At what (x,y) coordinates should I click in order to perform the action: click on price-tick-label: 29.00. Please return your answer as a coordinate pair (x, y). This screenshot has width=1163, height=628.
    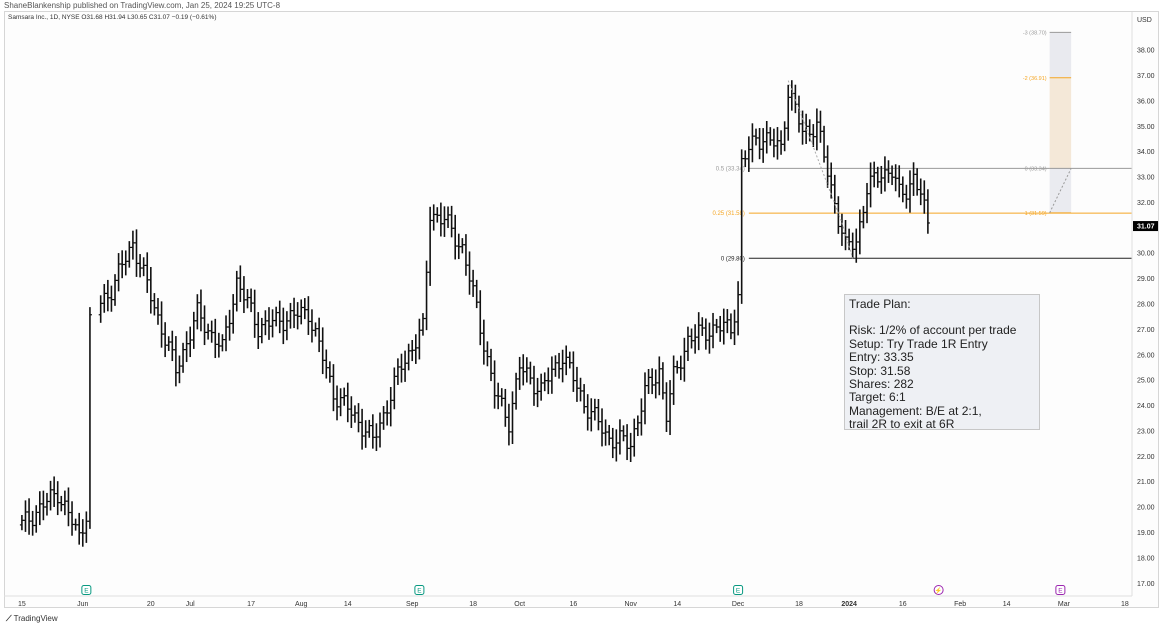
    Looking at the image, I should click on (1146, 279).